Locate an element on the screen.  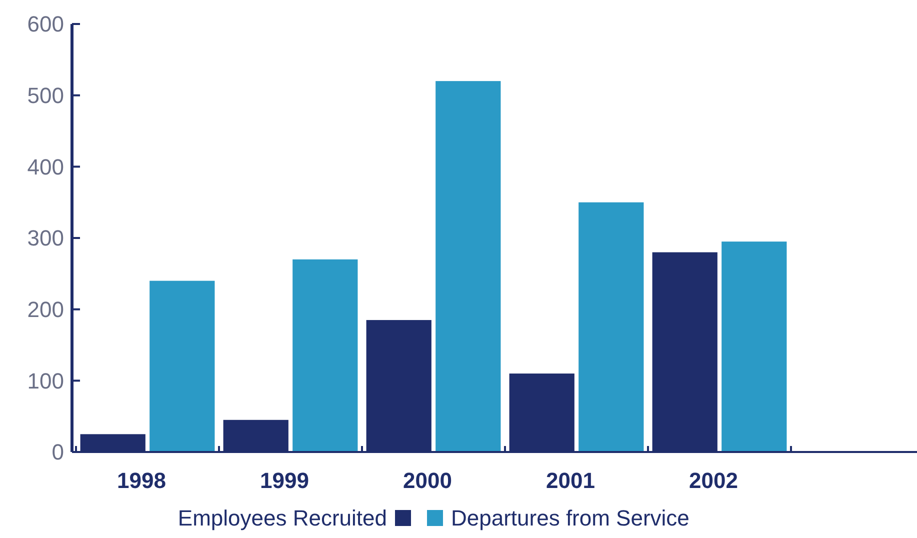
y-tick-label: 200 is located at coordinates (45, 309).